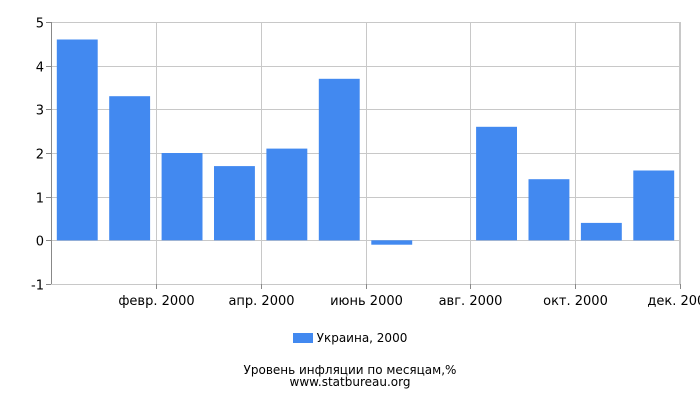 This screenshot has height=400, width=700. Describe the element at coordinates (362, 338) in the screenshot. I see `legend-label: Украина, 2000` at that location.